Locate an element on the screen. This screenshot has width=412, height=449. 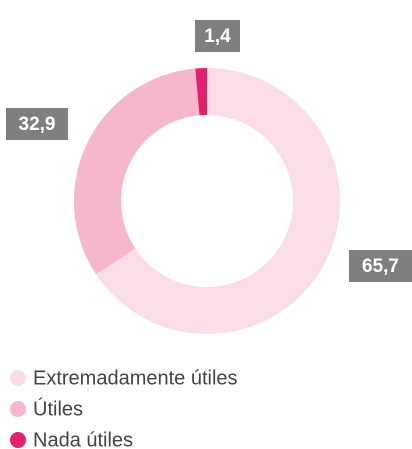
value-label: 32,9 is located at coordinates (37, 124).